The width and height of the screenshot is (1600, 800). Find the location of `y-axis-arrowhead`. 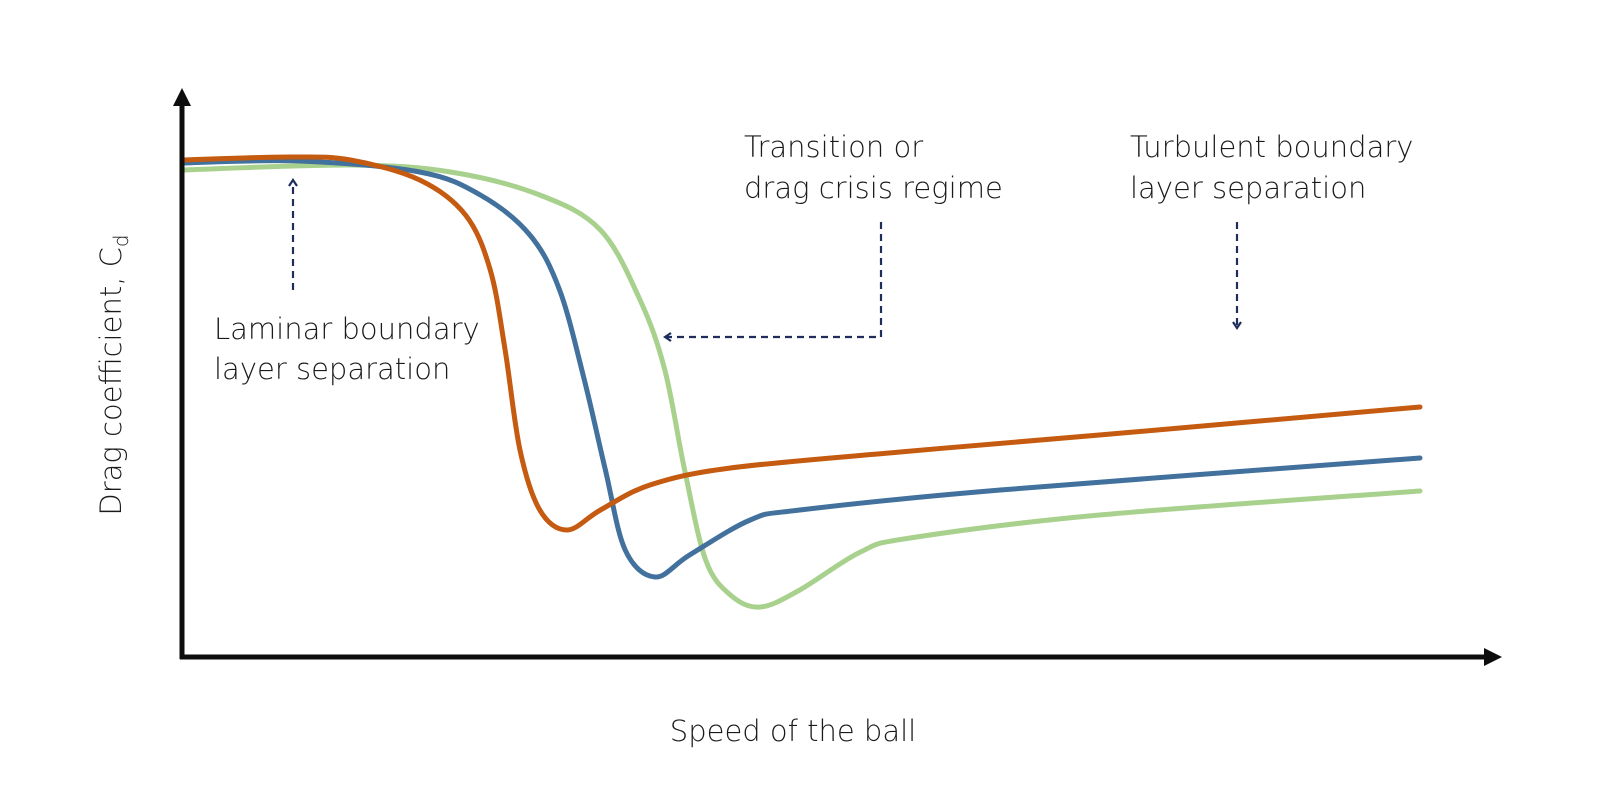

y-axis-arrowhead is located at coordinates (182, 97).